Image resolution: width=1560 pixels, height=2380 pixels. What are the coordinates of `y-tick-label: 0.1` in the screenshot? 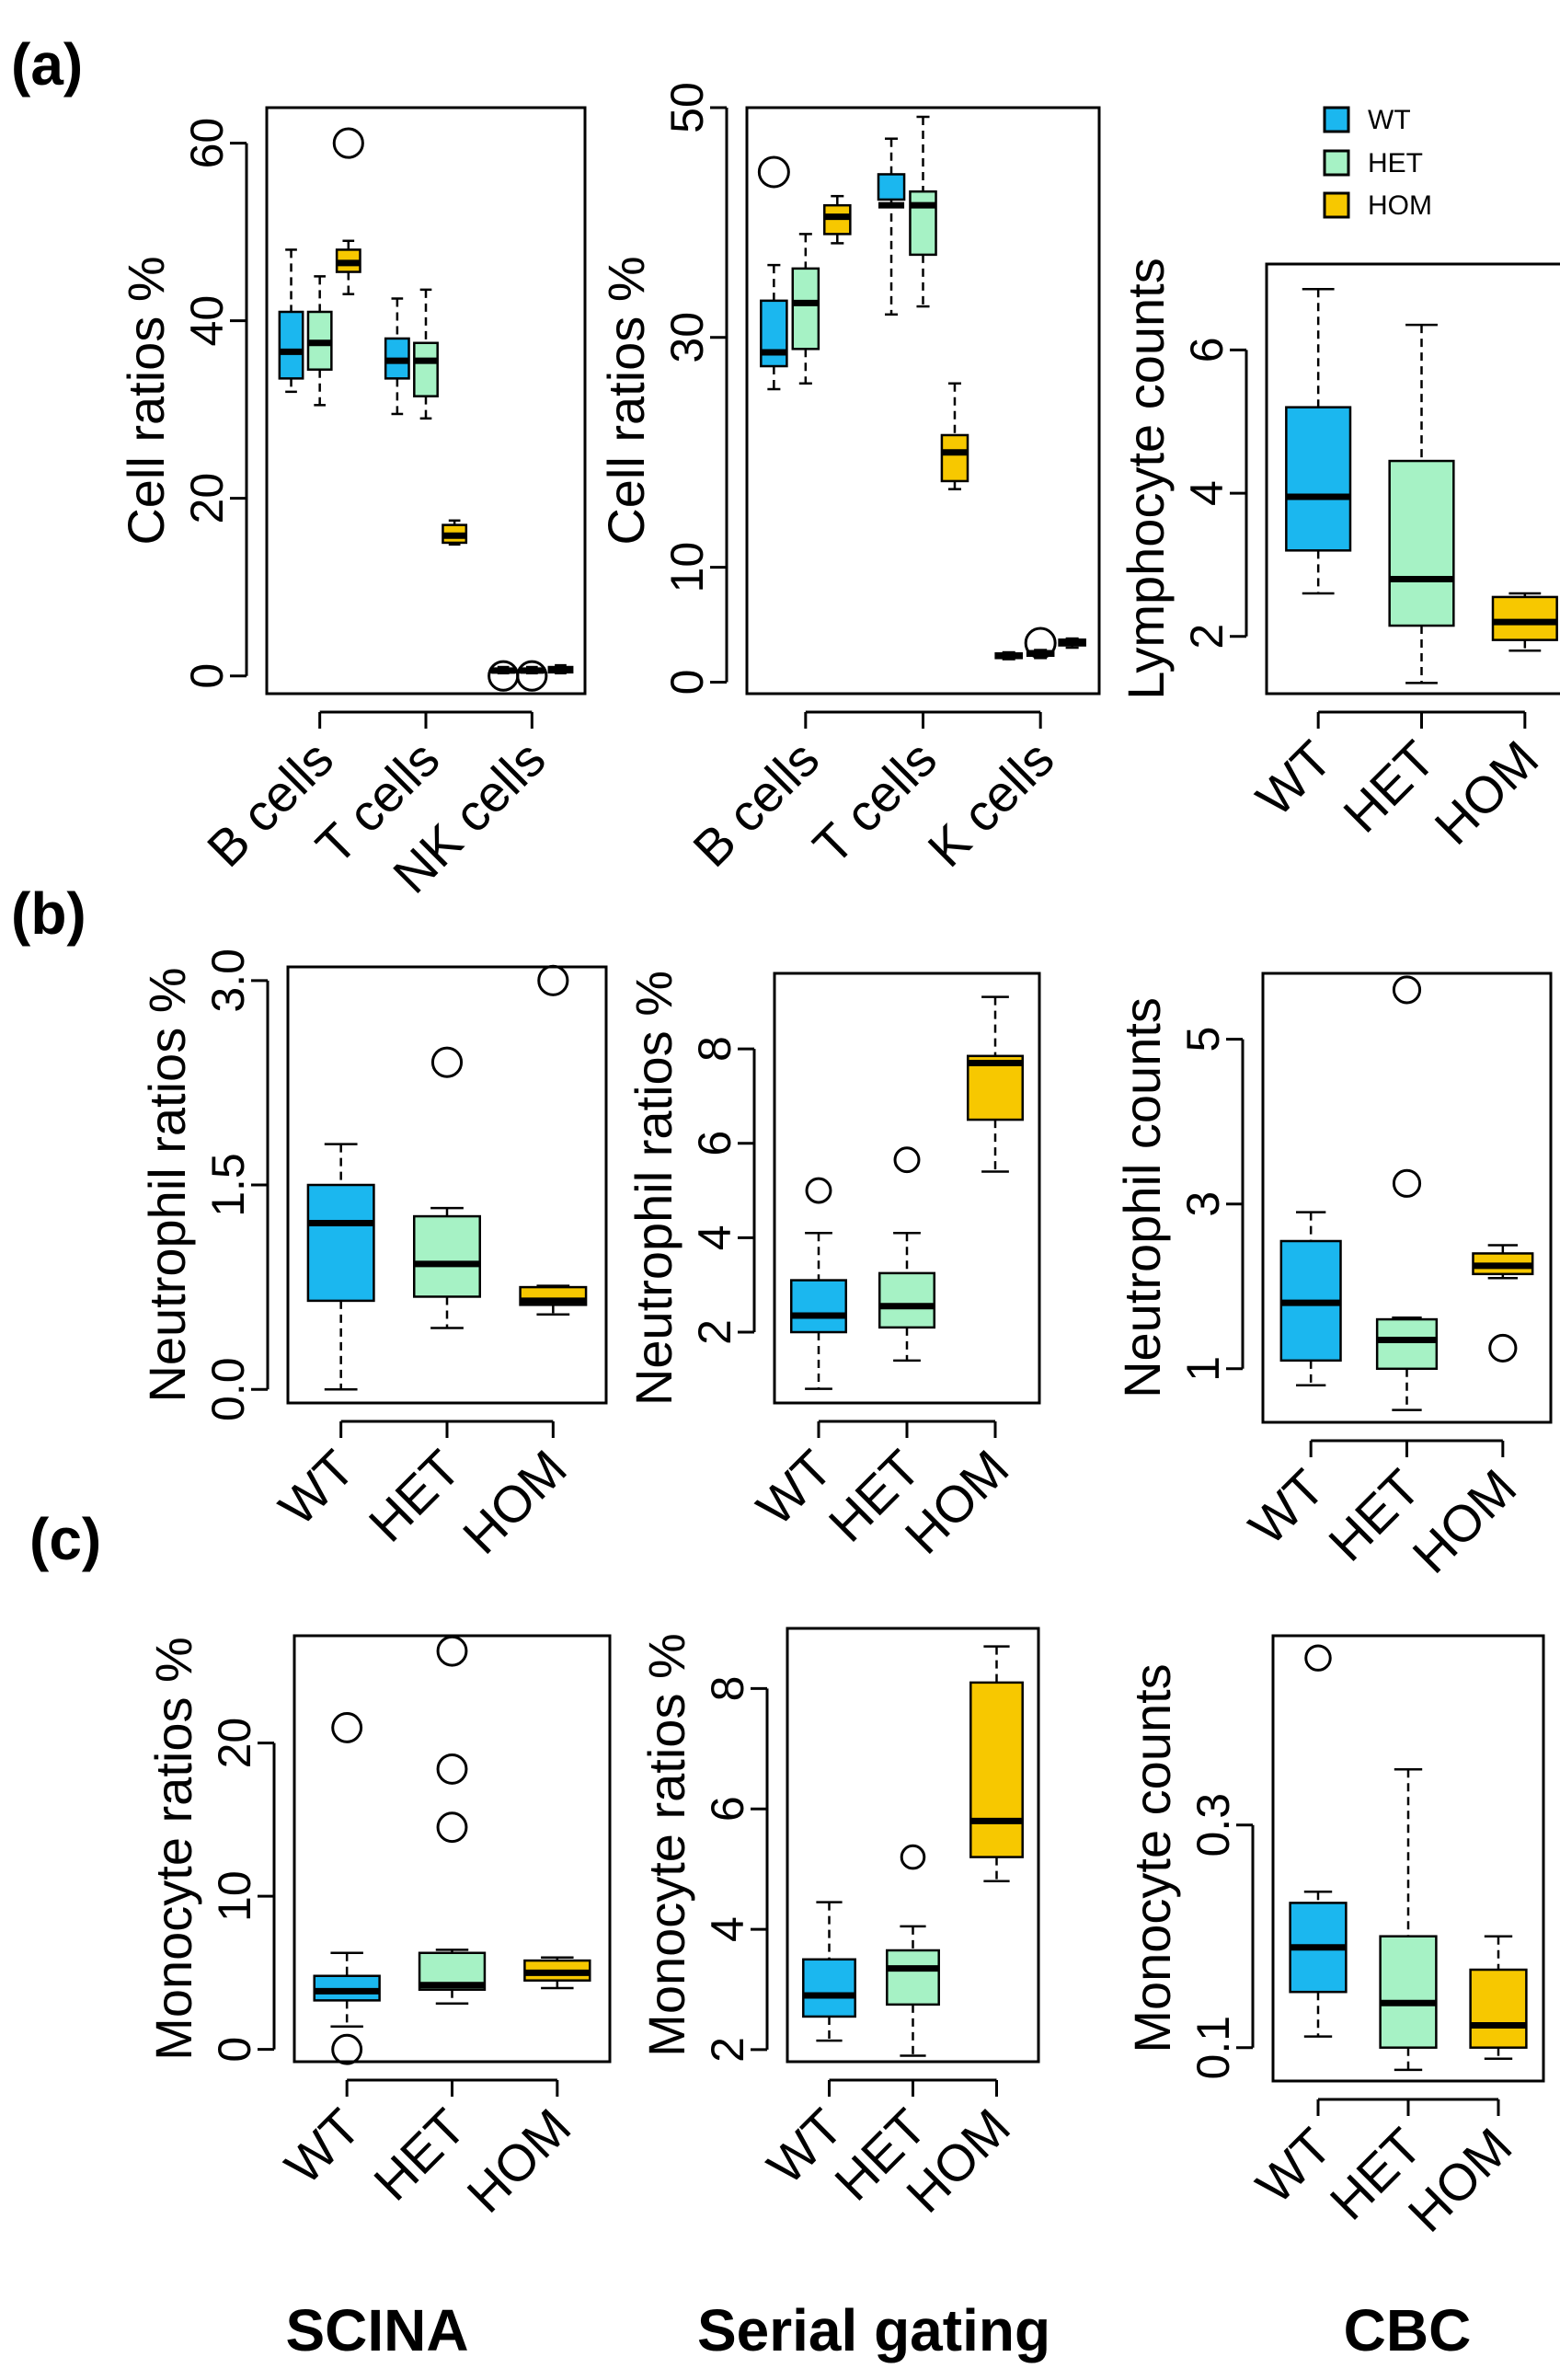 It's located at (1213, 2048).